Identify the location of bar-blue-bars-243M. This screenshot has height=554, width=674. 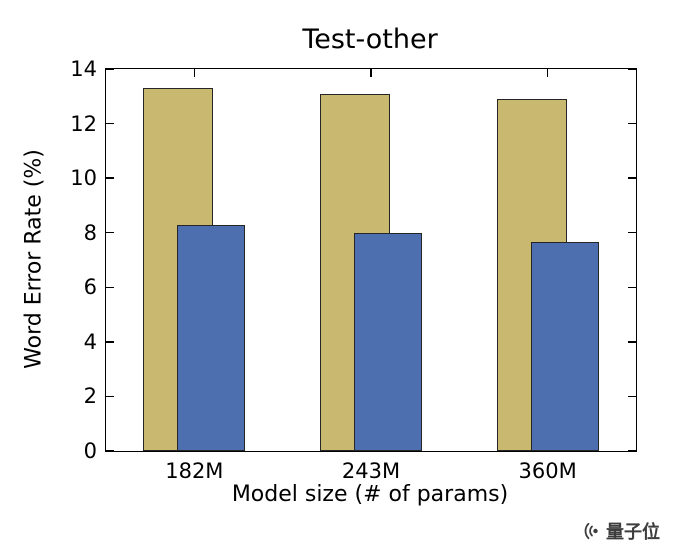
(388, 341).